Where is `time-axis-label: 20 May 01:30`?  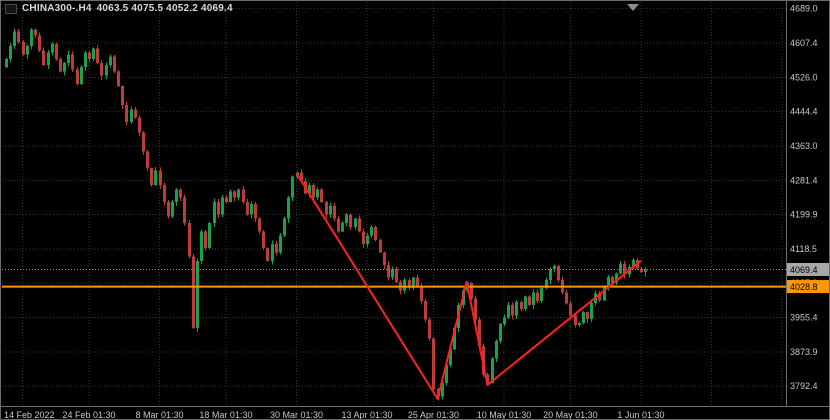
time-axis-label: 20 May 01:30 is located at coordinates (570, 415).